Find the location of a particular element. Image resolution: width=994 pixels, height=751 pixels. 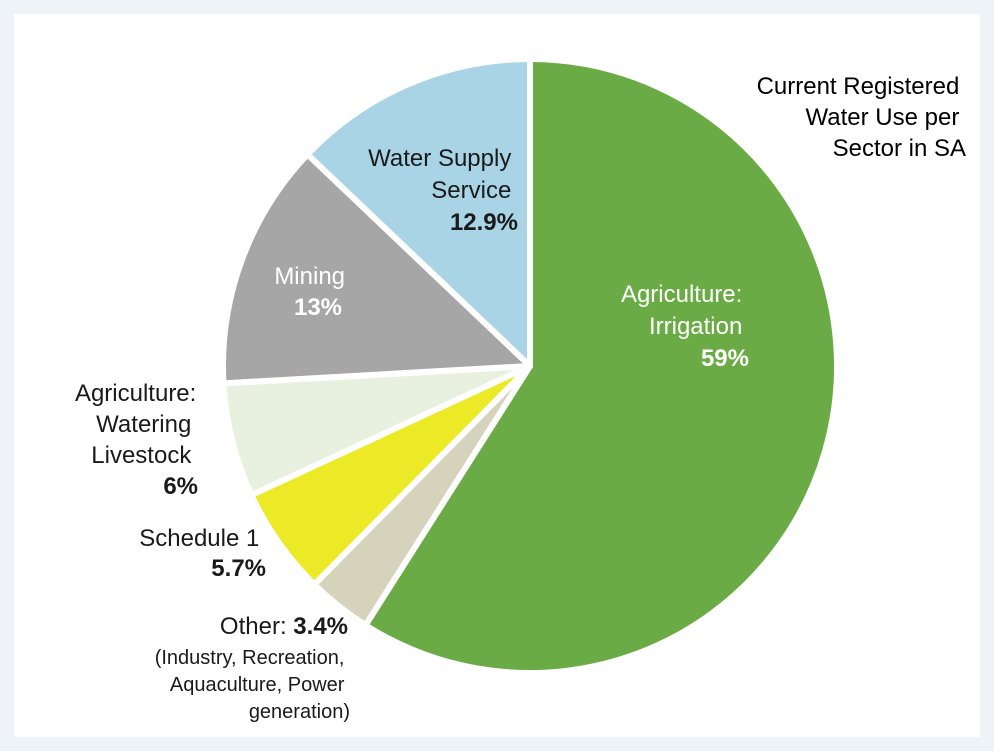

label-other-line-1: Other: 3.4% is located at coordinates (284, 626).